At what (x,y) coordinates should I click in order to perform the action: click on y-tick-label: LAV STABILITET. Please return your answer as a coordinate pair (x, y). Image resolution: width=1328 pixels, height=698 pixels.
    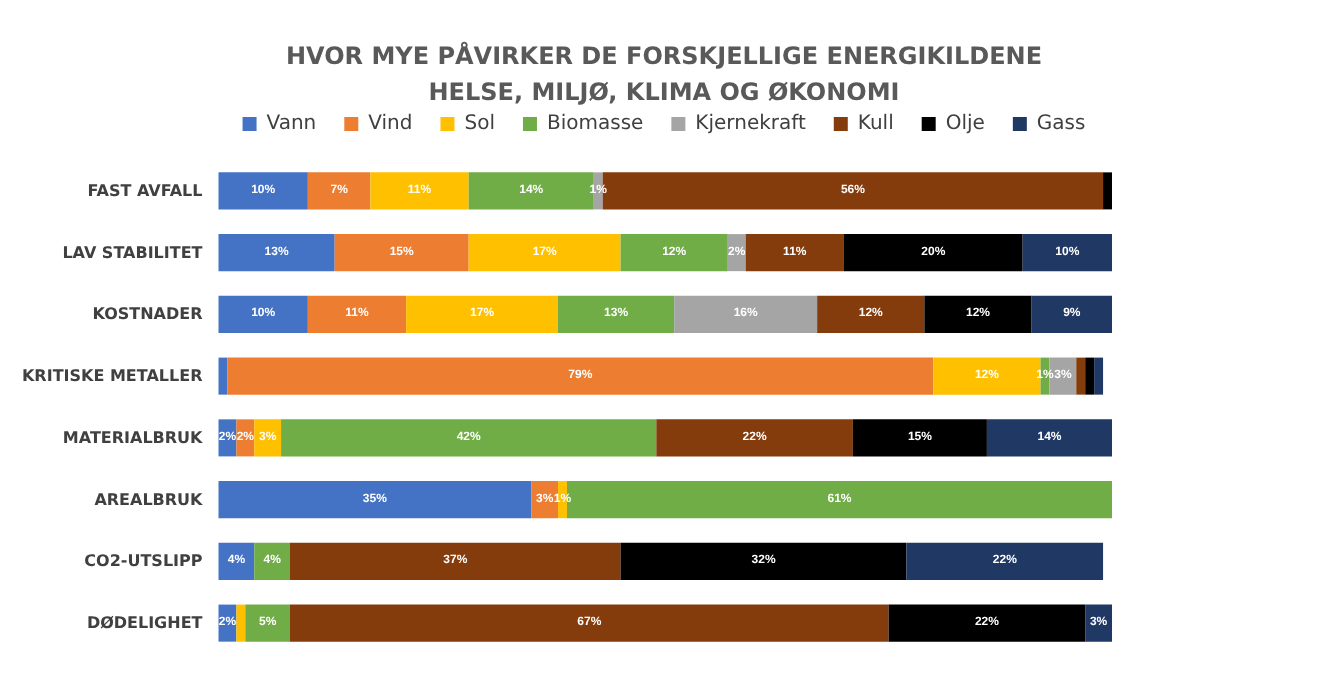
    Looking at the image, I should click on (133, 252).